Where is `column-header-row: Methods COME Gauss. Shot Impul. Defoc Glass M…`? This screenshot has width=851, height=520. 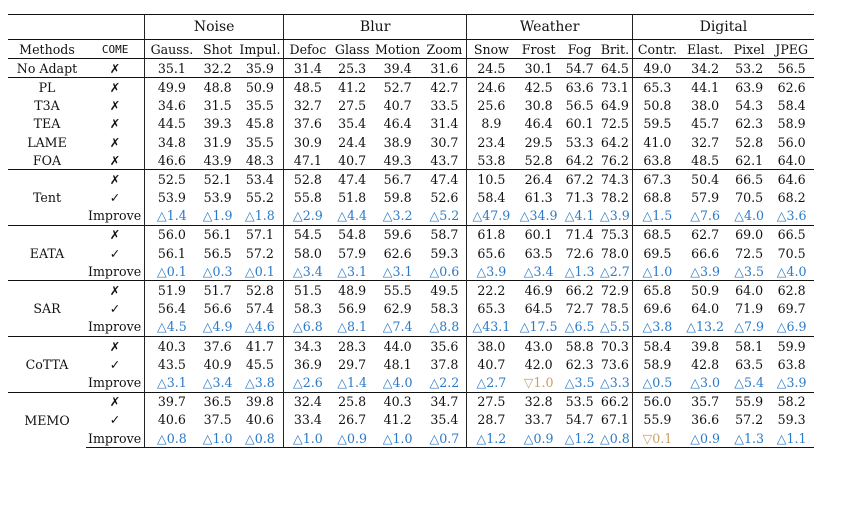 column-header-row: Methods COME Gauss. Shot Impul. Defoc Glass M… is located at coordinates (411, 48).